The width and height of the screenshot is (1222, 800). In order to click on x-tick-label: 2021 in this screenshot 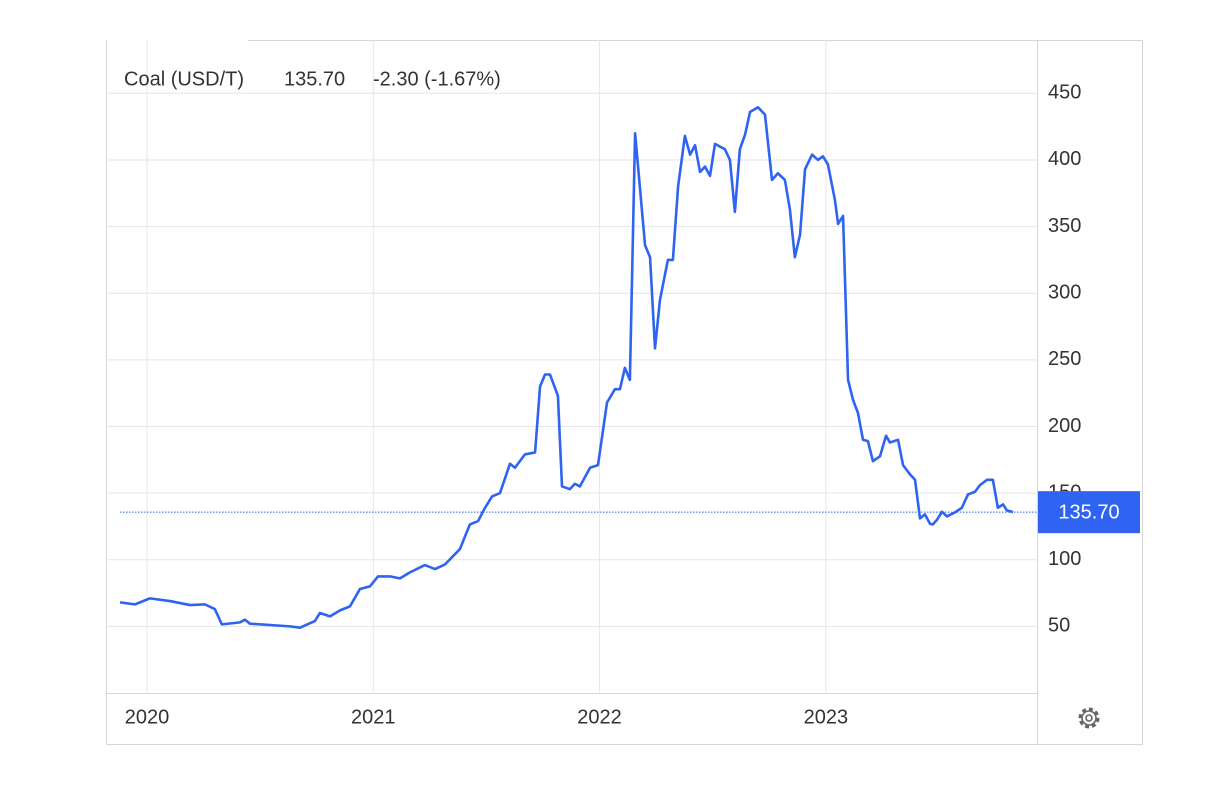, I will do `click(373, 717)`.